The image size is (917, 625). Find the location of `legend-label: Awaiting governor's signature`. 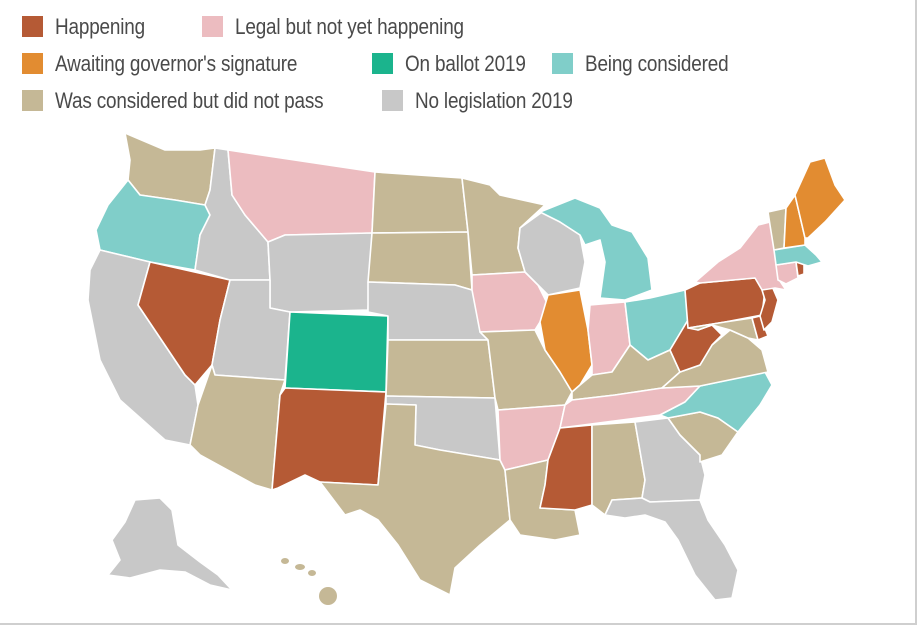

legend-label: Awaiting governor's signature is located at coordinates (176, 63).